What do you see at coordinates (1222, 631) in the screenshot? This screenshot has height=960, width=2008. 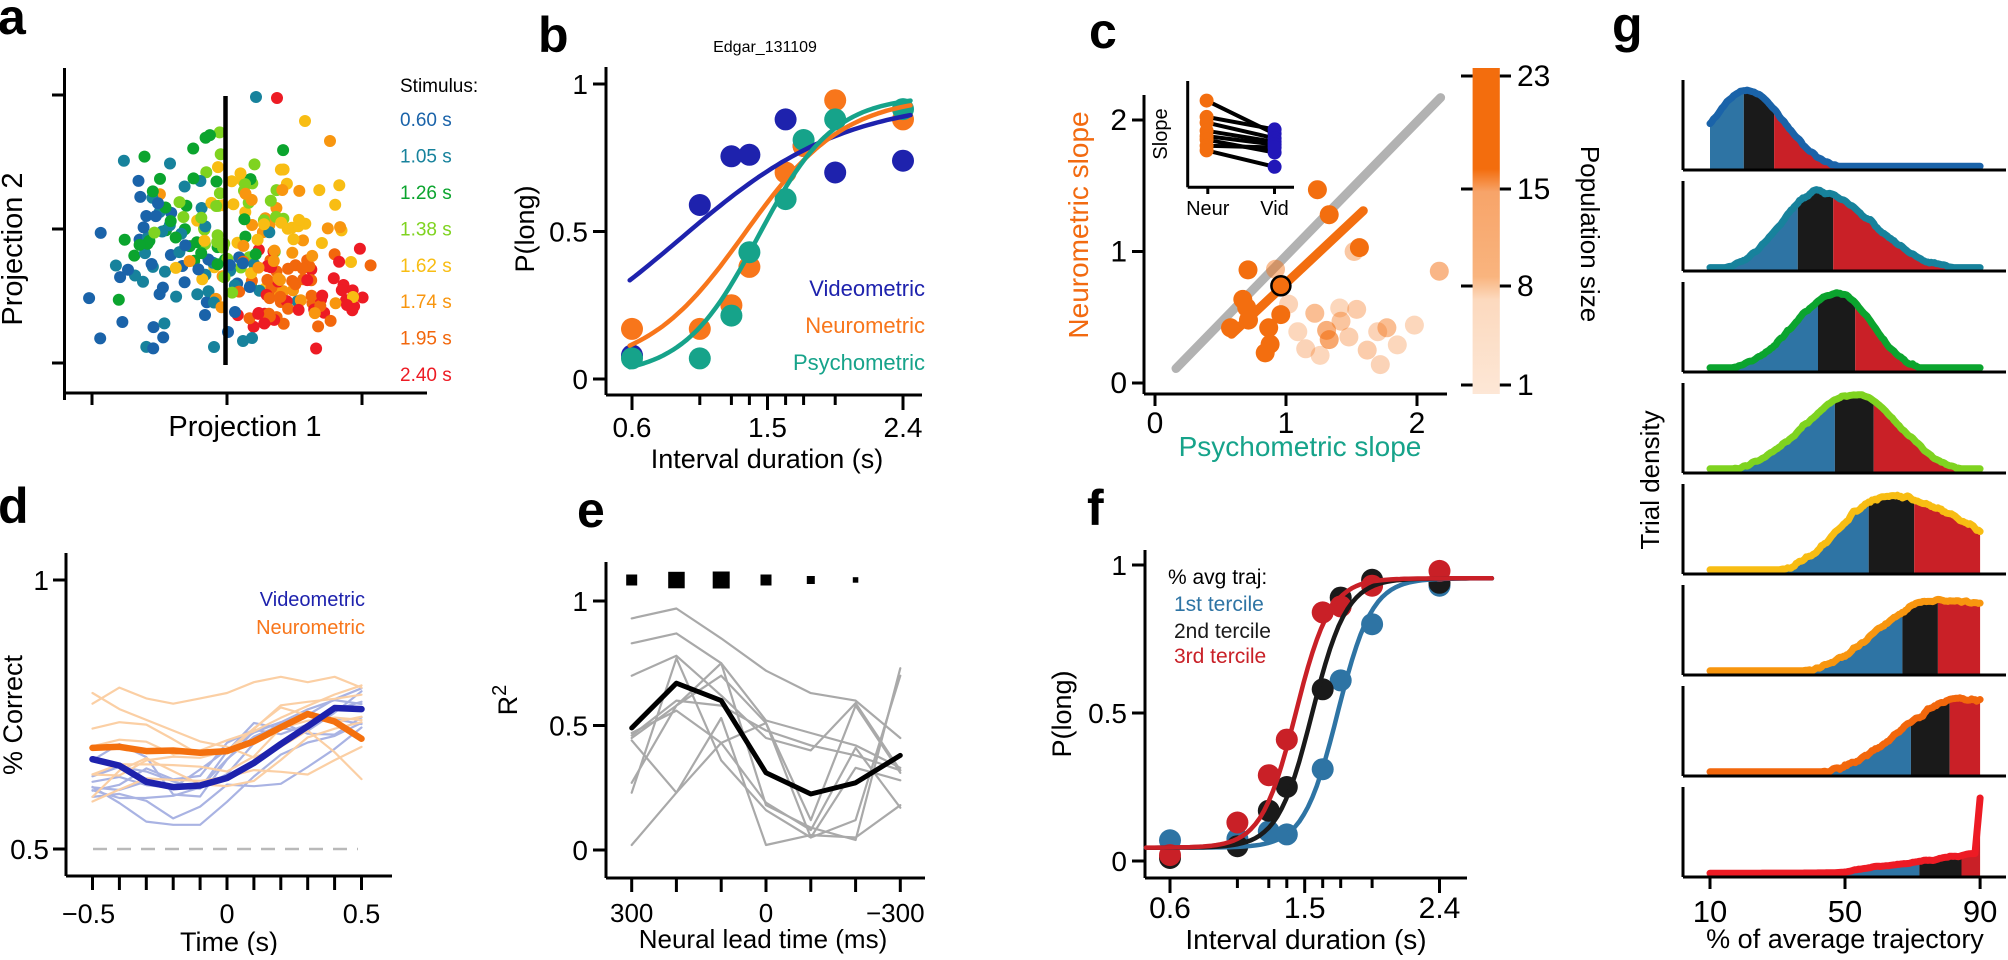 I see `svg-text: 2nd tercile` at bounding box center [1222, 631].